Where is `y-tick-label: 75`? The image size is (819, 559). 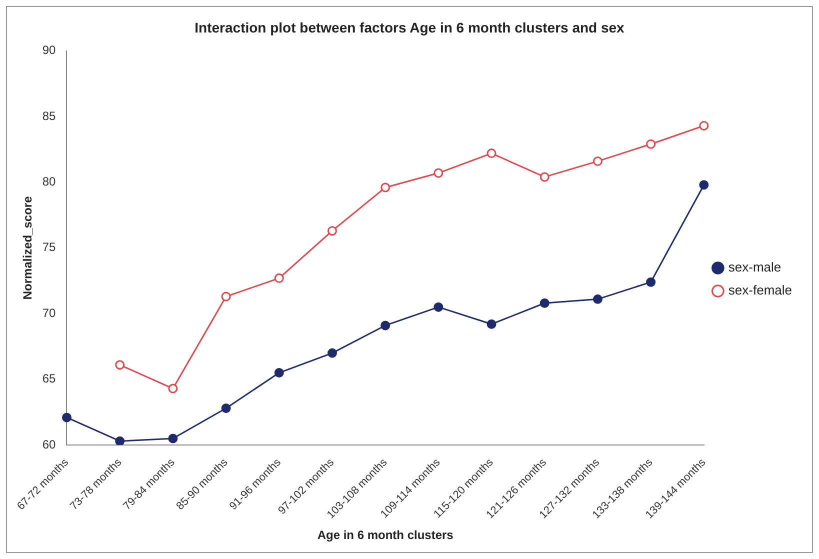 y-tick-label: 75 is located at coordinates (49, 247).